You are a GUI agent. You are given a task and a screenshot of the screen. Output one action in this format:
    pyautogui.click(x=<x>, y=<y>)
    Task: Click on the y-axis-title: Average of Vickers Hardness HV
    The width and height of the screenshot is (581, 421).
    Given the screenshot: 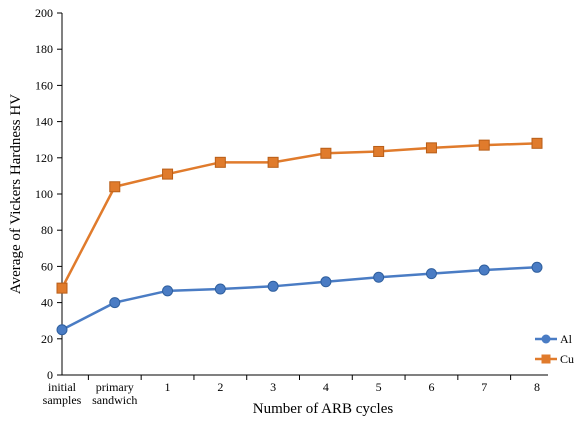 What is the action you would take?
    pyautogui.click(x=16, y=194)
    